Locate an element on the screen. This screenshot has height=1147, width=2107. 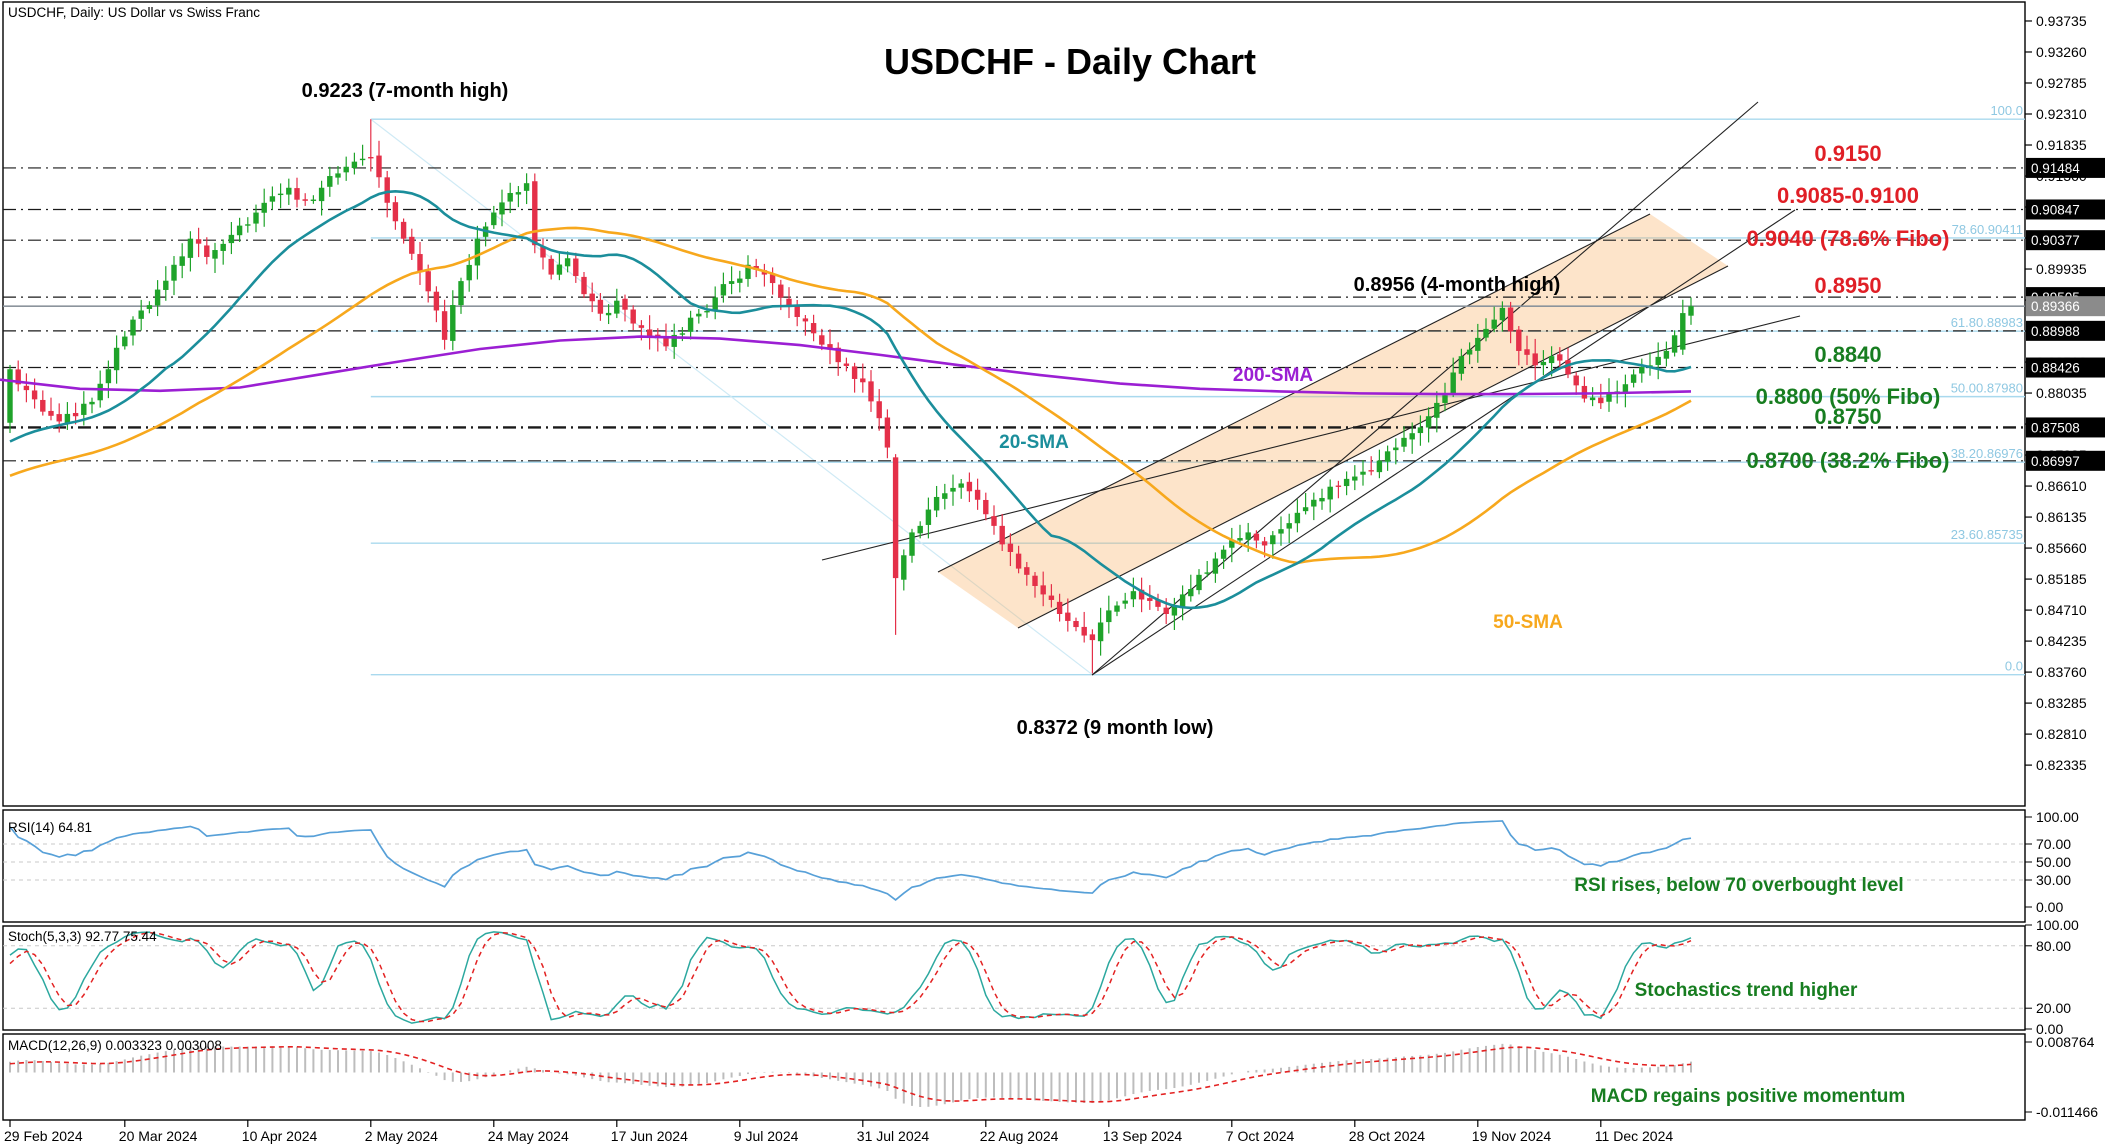
svg-text: 19 Nov 2024 is located at coordinates (1512, 1136).